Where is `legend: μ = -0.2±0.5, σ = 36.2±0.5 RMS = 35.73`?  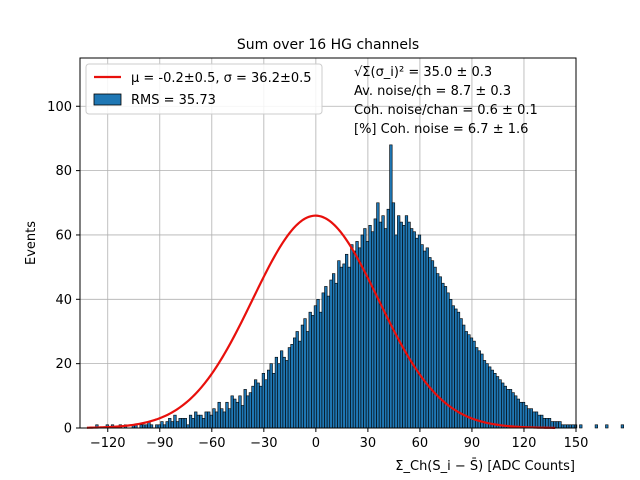 legend: μ = -0.2±0.5, σ = 36.2±0.5 RMS = 35.73 is located at coordinates (204, 89).